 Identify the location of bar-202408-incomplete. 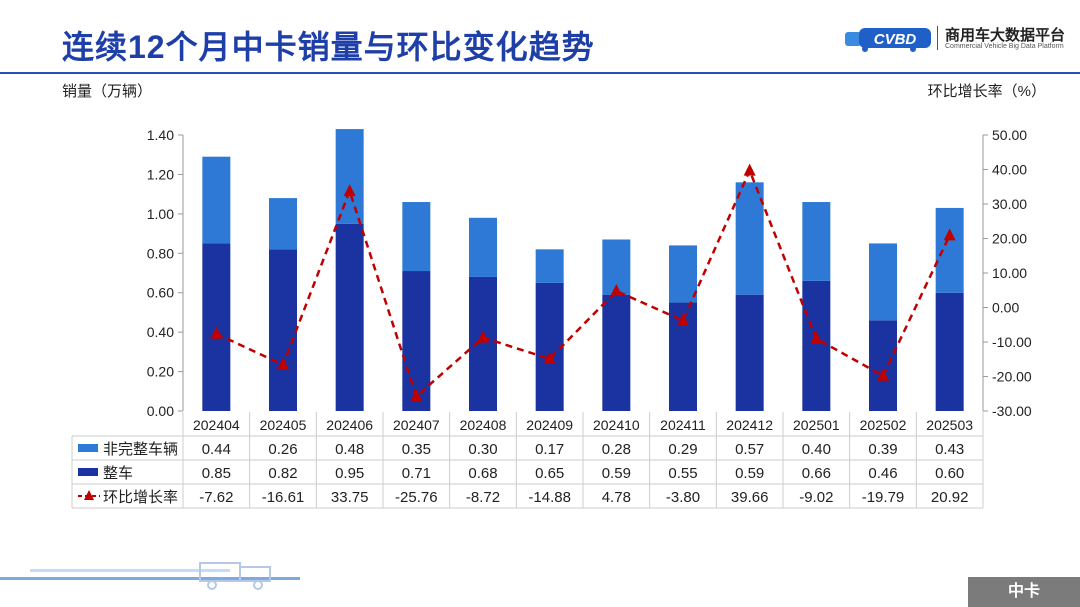
(483, 247).